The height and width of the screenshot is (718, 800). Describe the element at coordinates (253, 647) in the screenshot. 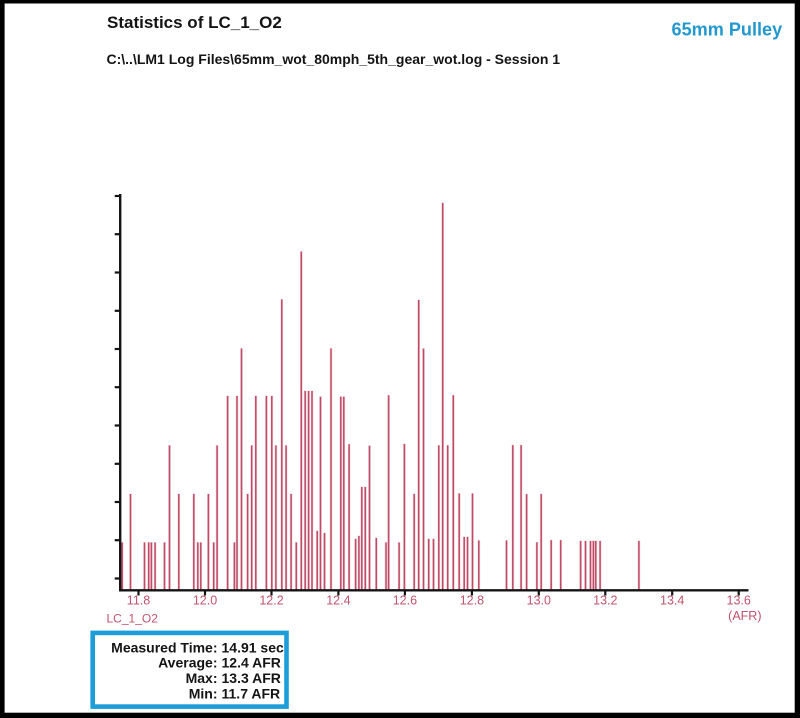

I see `svg-text: 14.91 sec` at that location.